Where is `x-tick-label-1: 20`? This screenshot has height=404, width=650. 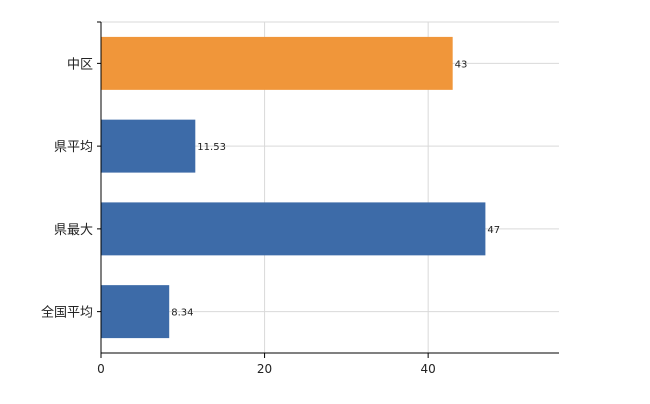
x-tick-label-1: 20 is located at coordinates (264, 369).